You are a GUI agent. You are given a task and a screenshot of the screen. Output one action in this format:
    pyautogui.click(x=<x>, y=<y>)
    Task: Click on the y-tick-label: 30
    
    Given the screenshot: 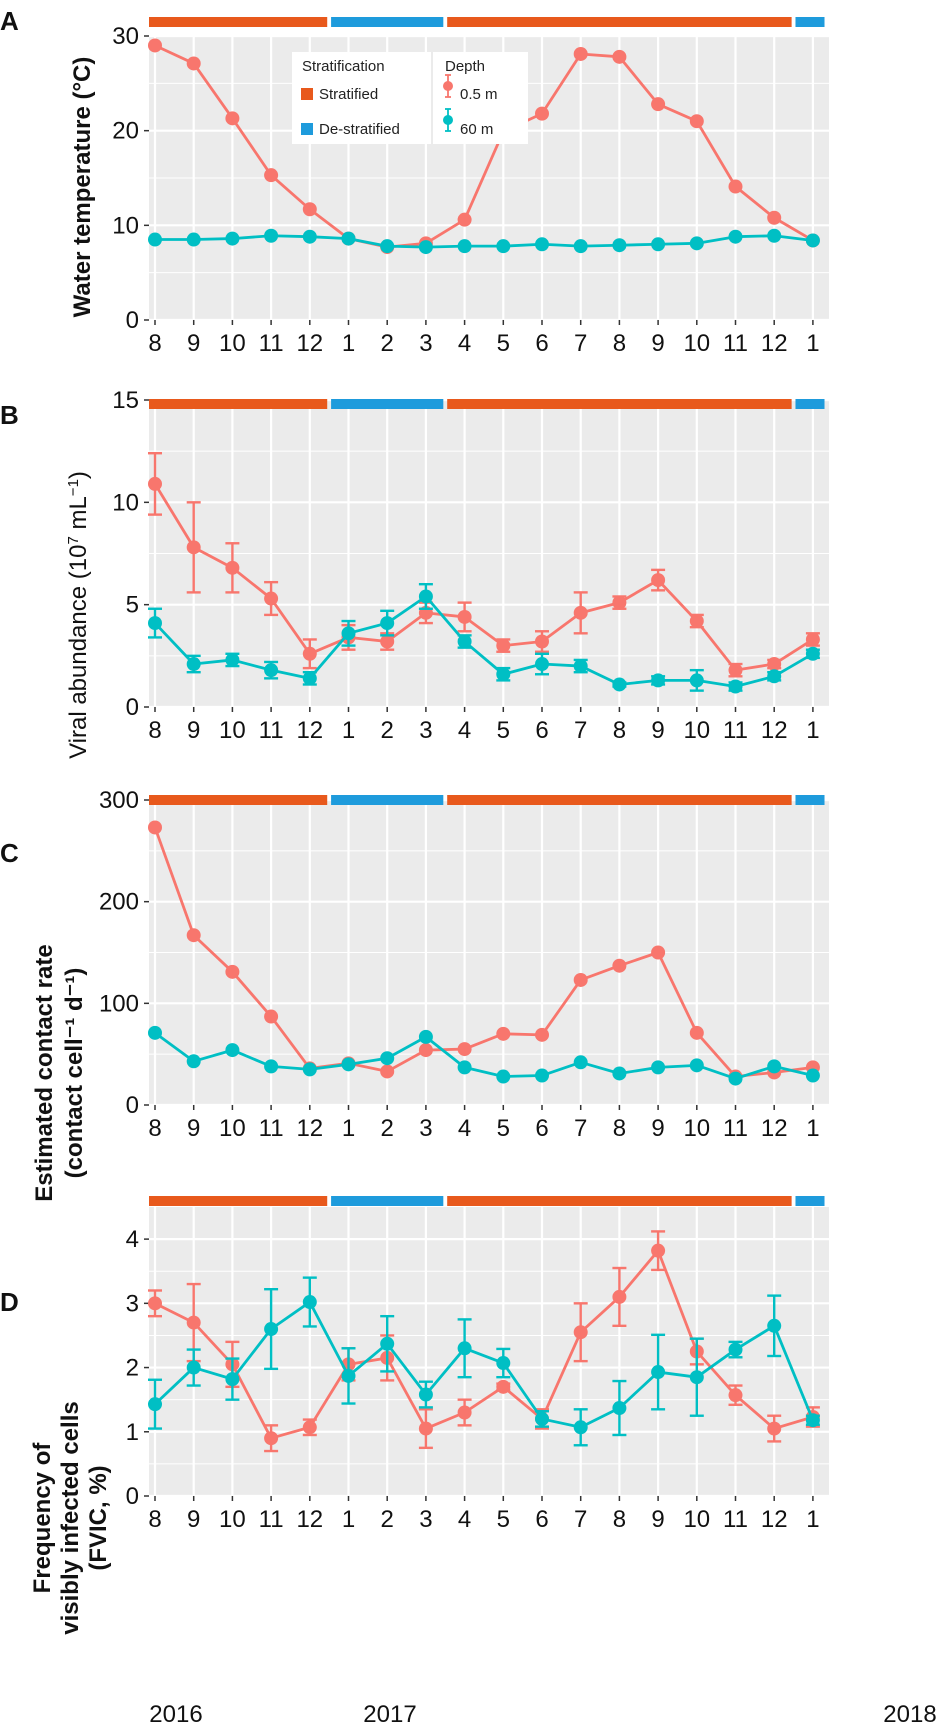 What is the action you would take?
    pyautogui.click(x=125, y=36)
    